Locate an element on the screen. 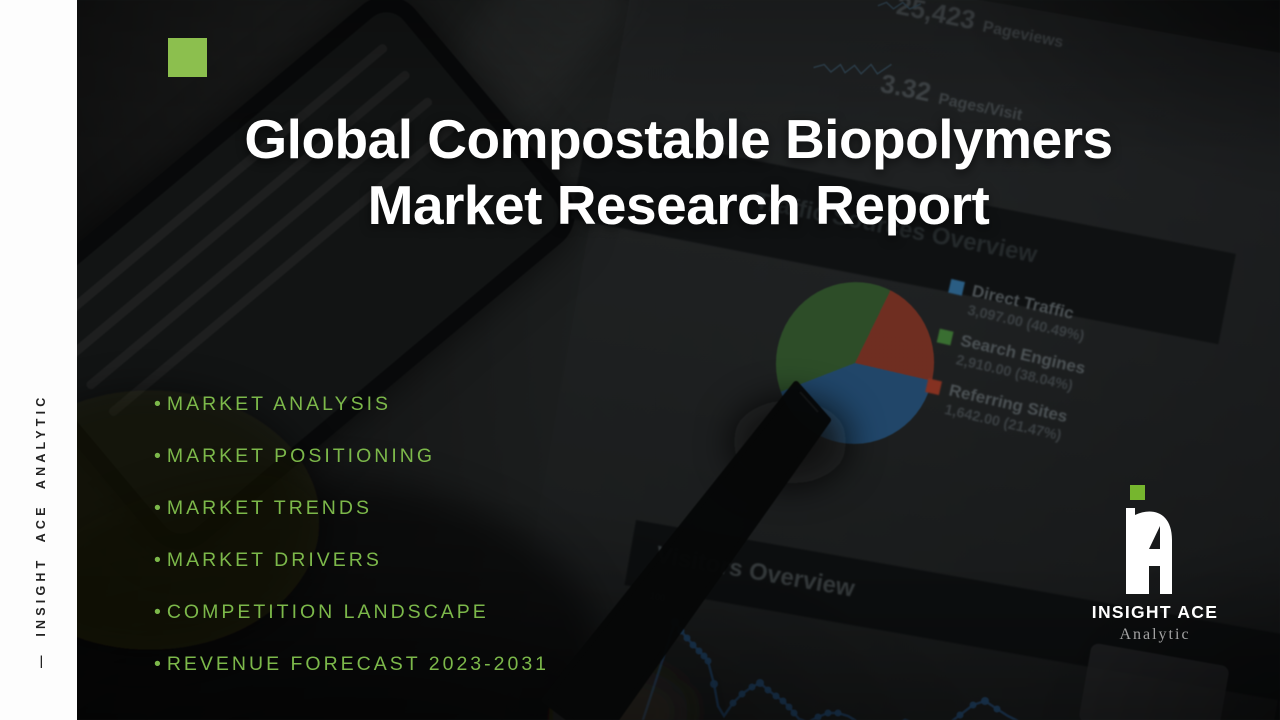 This screenshot has height=720, width=1280. bullet-item: • MARKET TRENDS is located at coordinates (351, 508).